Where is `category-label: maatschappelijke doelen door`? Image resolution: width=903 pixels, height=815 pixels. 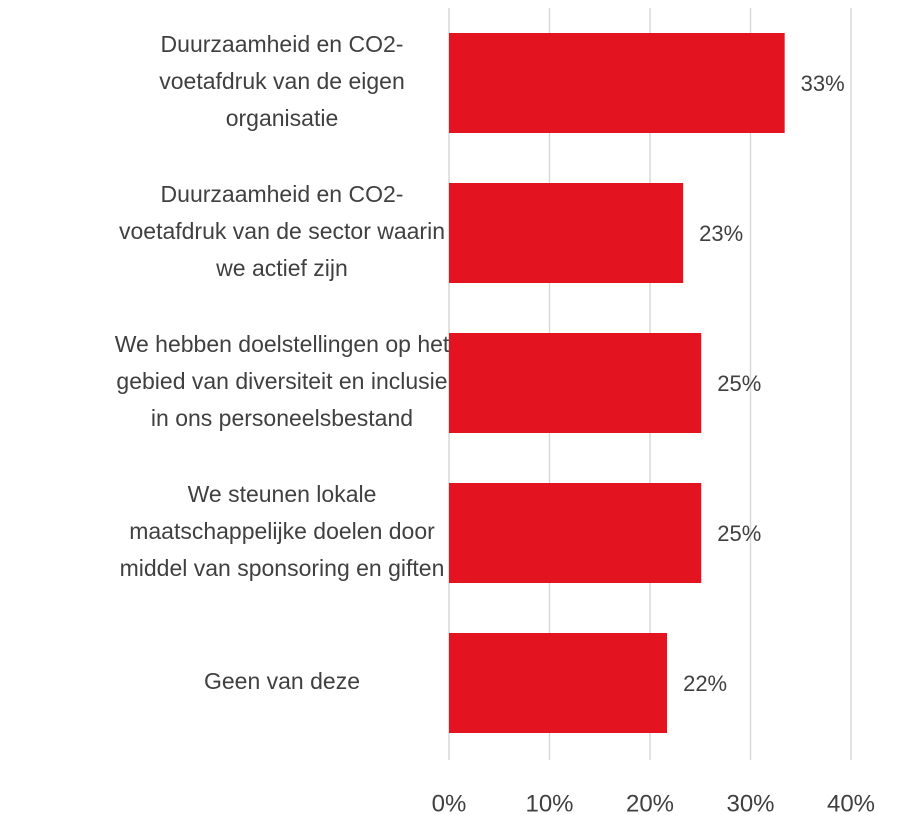
category-label: maatschappelijke doelen door is located at coordinates (282, 531).